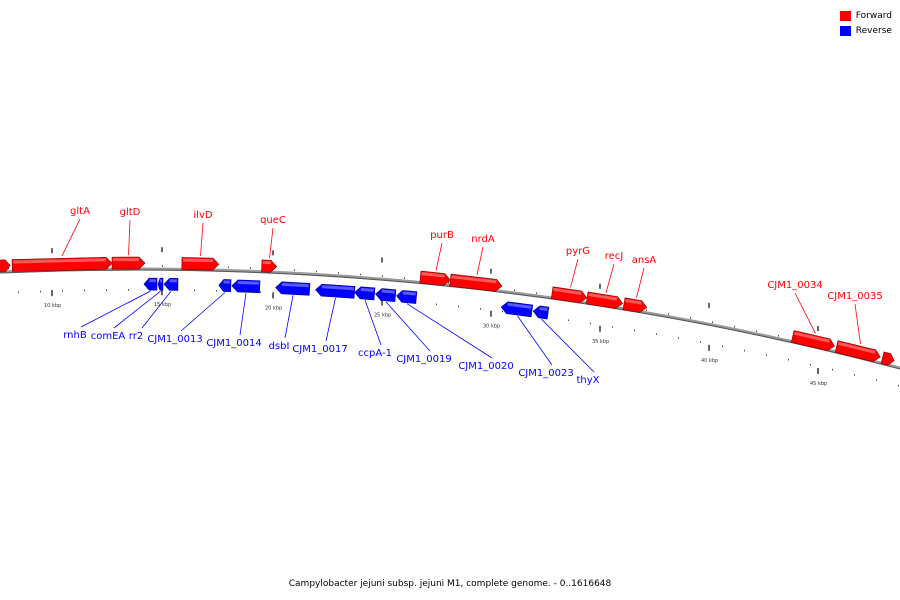 Image resolution: width=900 pixels, height=600 pixels. Describe the element at coordinates (854, 296) in the screenshot. I see `gene-label: CJM1_0035` at that location.